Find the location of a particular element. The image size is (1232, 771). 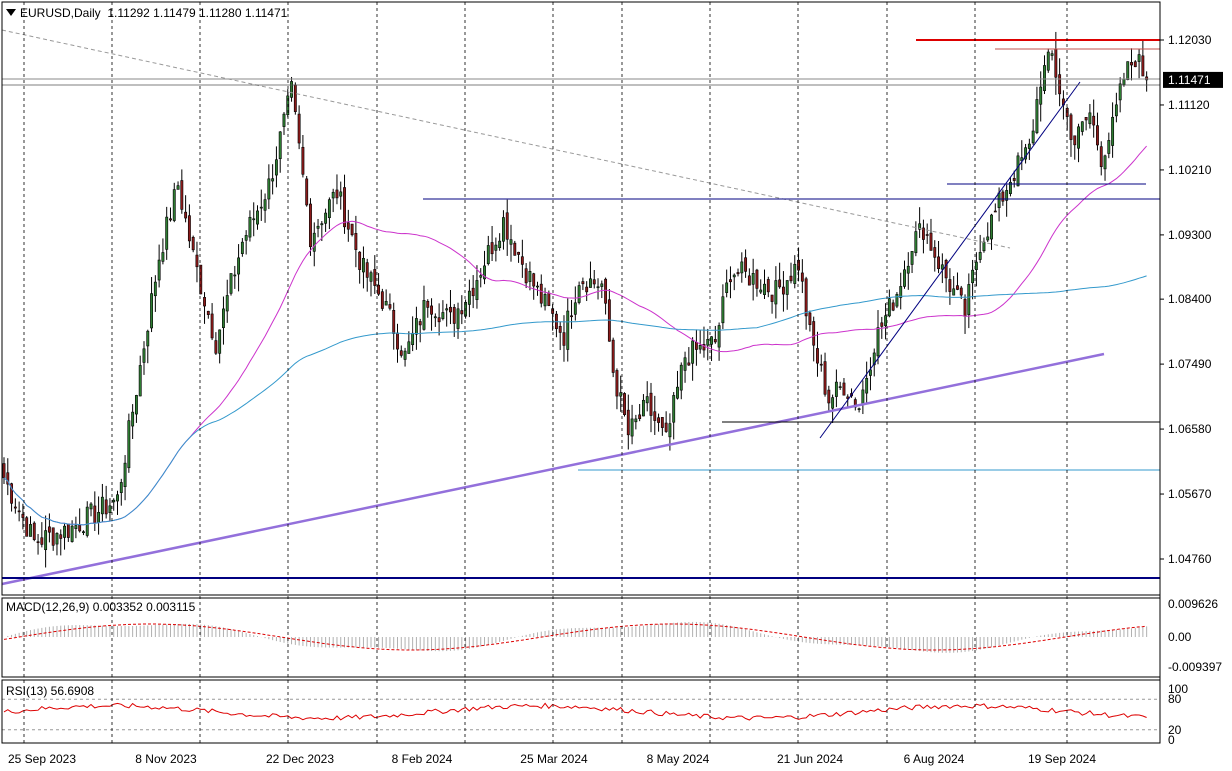

menu-triangle-icon is located at coordinates (11, 12).